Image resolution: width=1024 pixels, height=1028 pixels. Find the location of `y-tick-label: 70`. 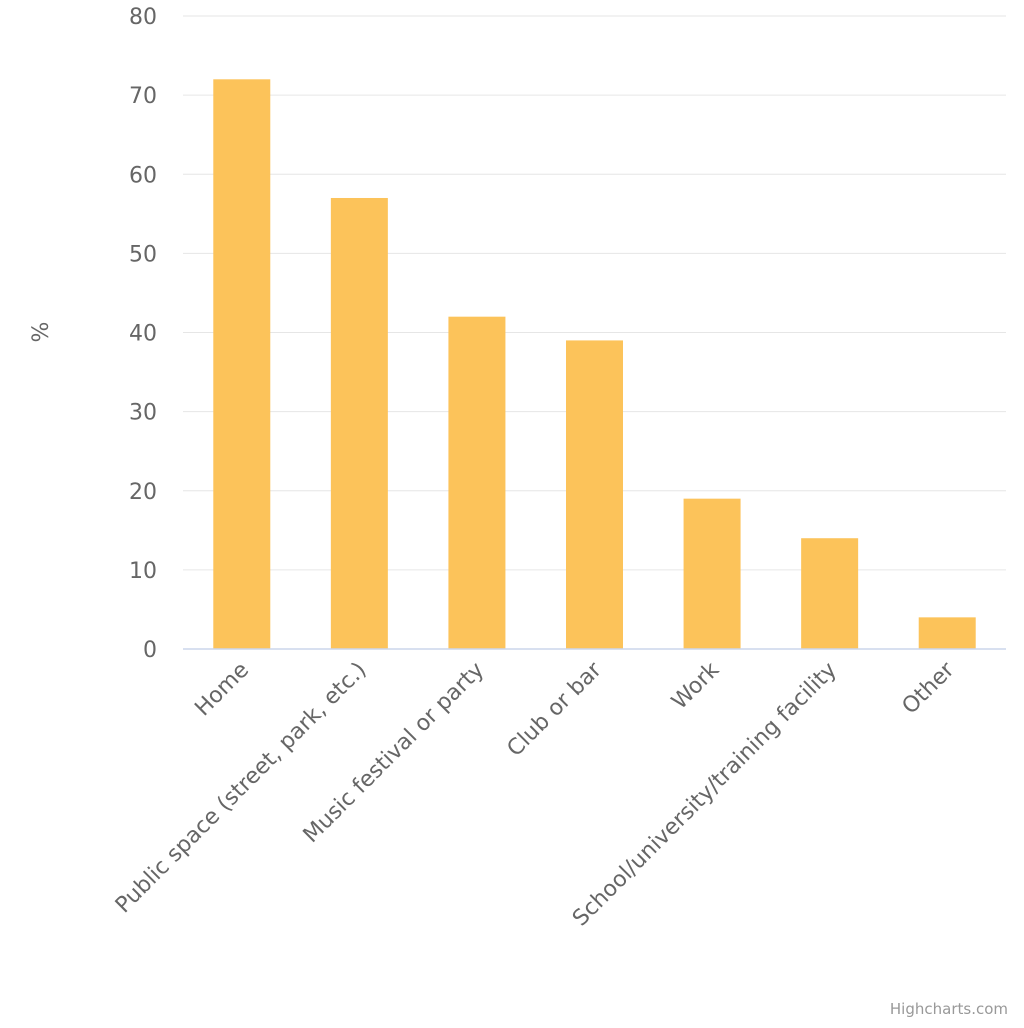

y-tick-label: 70 is located at coordinates (143, 96).